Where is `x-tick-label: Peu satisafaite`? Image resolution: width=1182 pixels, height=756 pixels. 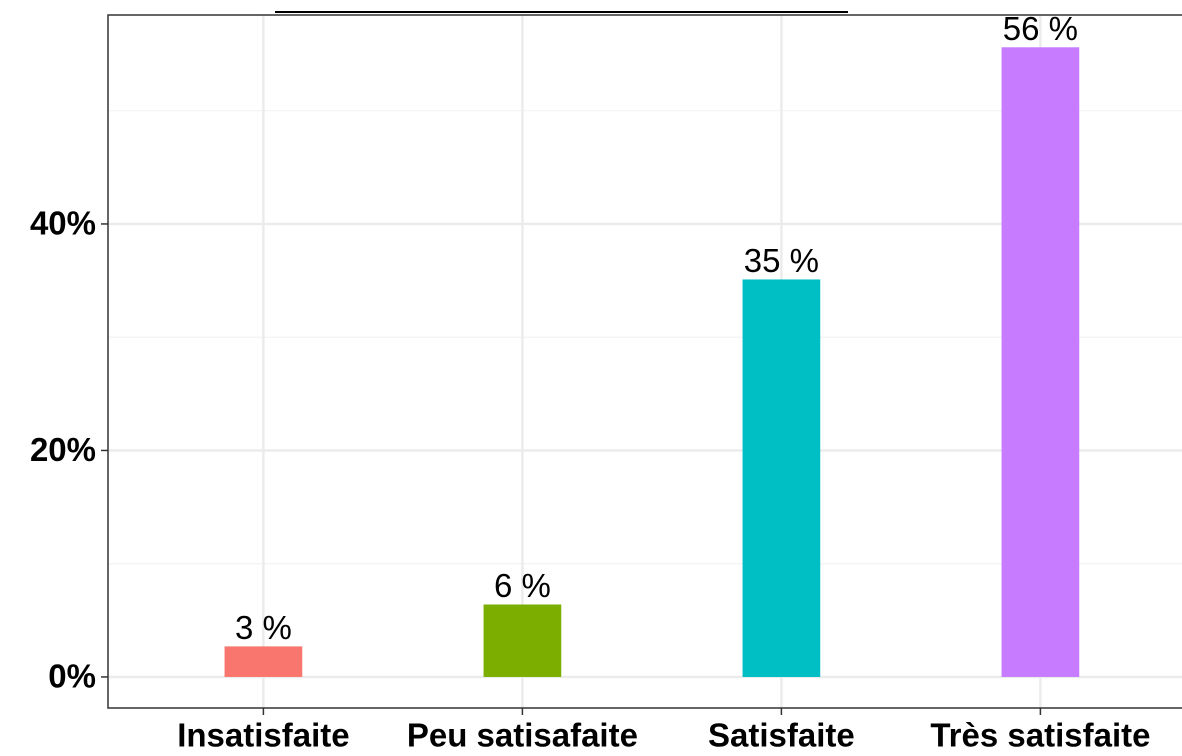
x-tick-label: Peu satisafaite is located at coordinates (522, 735).